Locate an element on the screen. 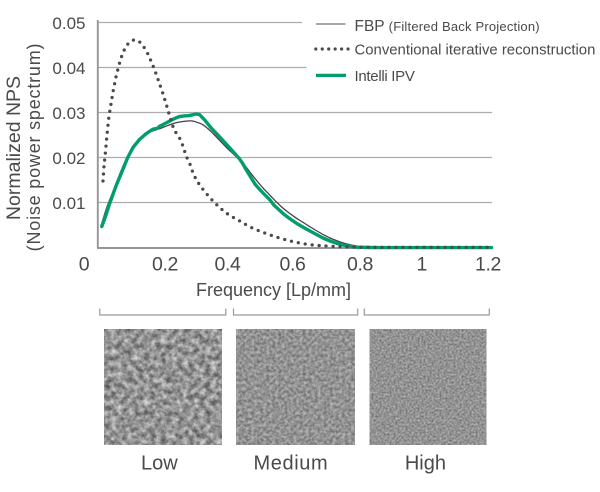  svg-text: High is located at coordinates (425, 464).